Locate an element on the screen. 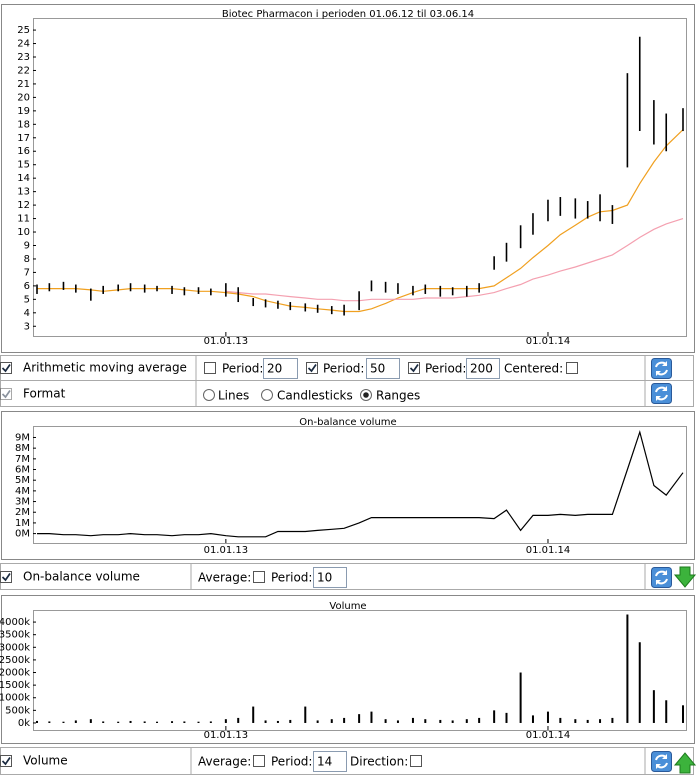 This screenshot has width=696, height=778. y-tick-label: 4M is located at coordinates (22, 491).